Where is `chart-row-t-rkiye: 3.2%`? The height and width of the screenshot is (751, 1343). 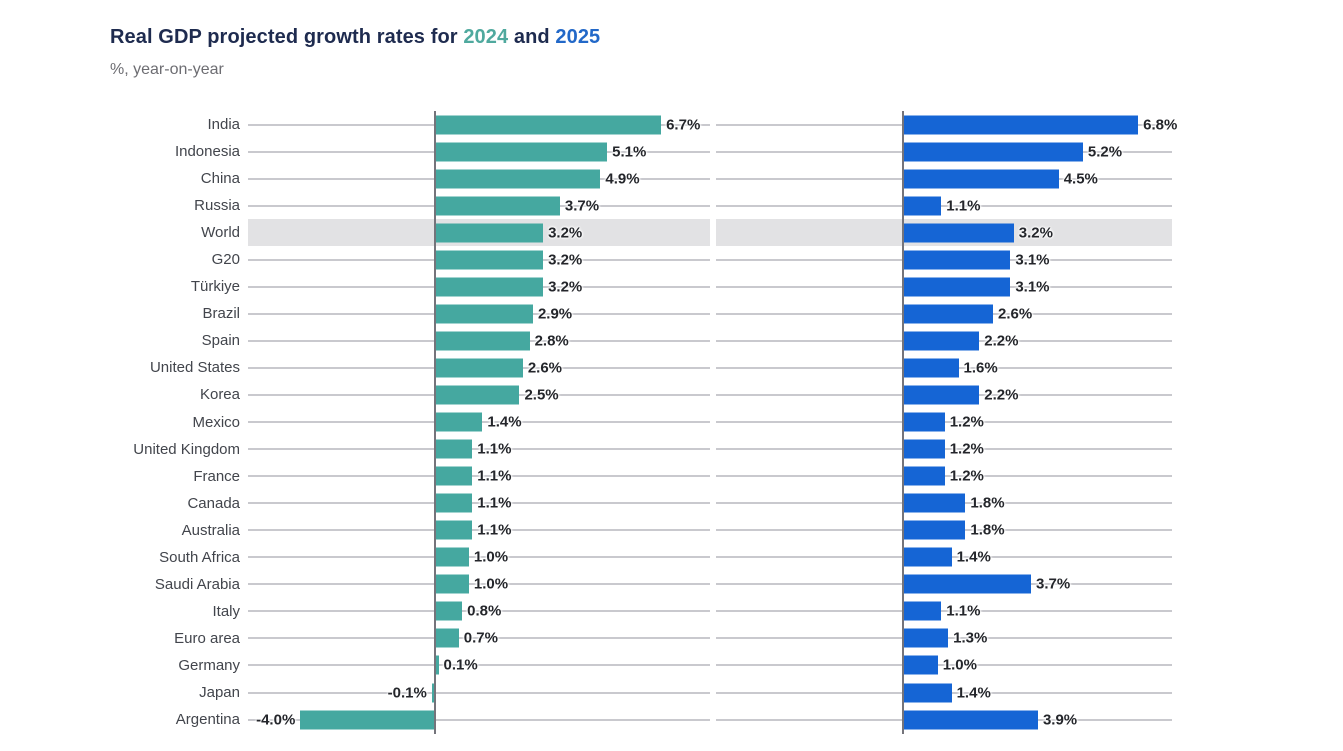
chart-row-t-rkiye: 3.2% is located at coordinates (479, 286).